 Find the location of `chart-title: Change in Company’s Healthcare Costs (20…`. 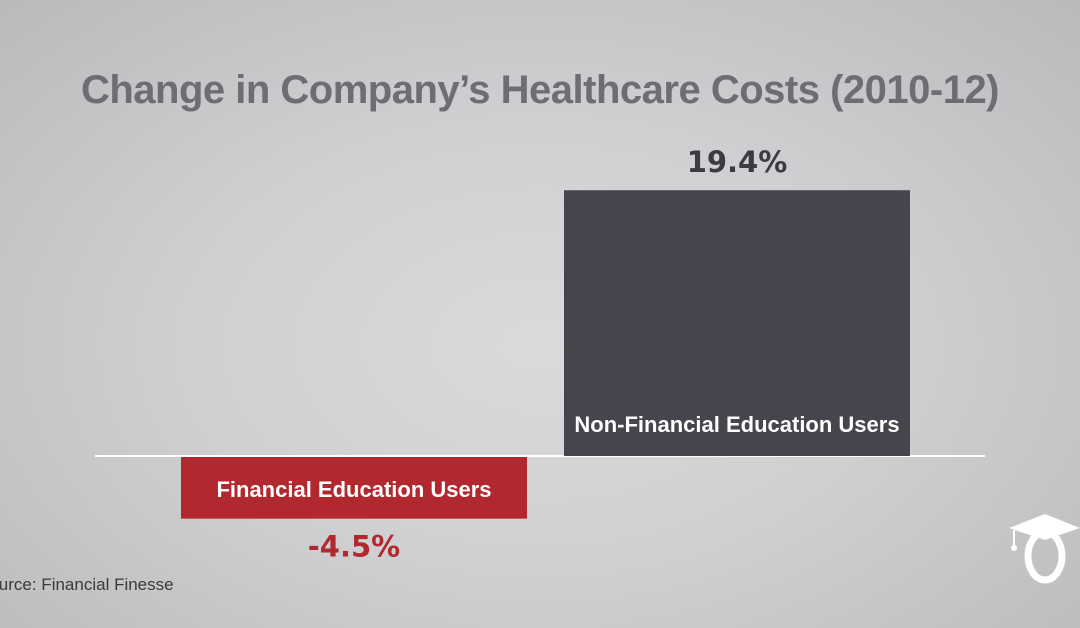

chart-title: Change in Company’s Healthcare Costs (20… is located at coordinates (540, 90).